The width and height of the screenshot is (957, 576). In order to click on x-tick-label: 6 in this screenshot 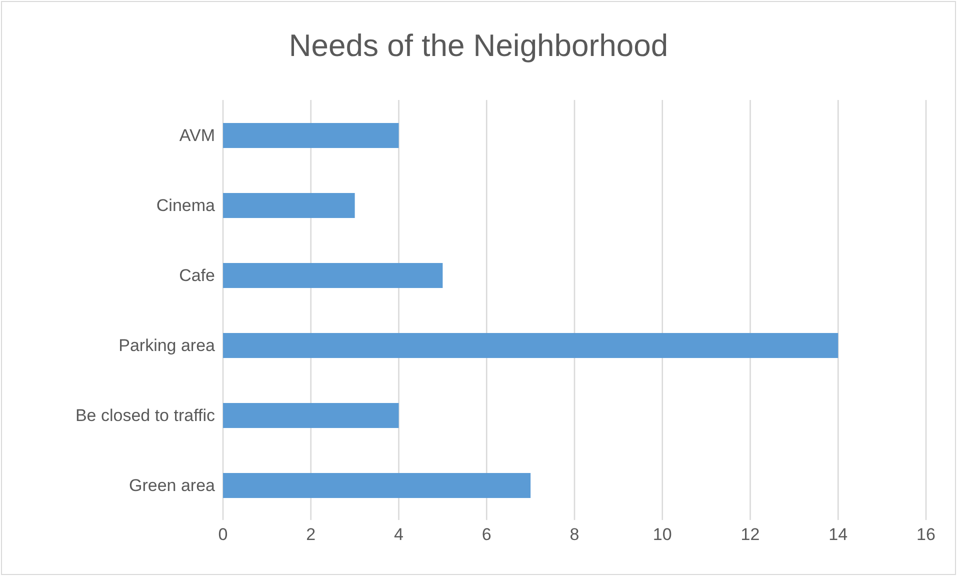, I will do `click(487, 534)`.